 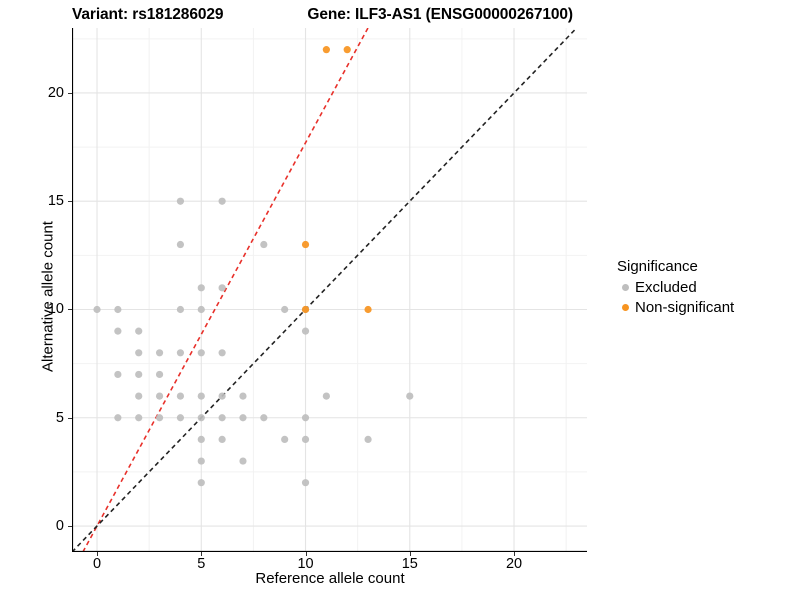 I want to click on x-axis-tick-labels: 0 5 10 15 20, so click(x=329, y=566).